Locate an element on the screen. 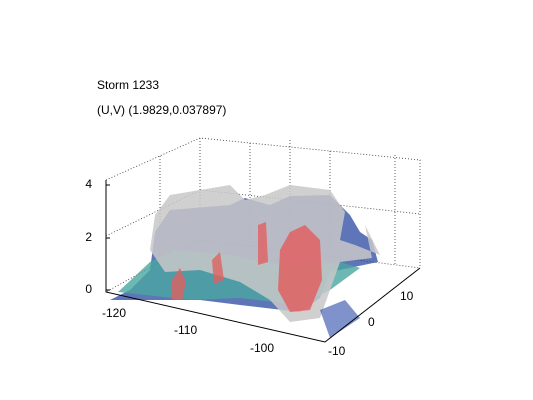  subtitle: (U,V) (1.9829,0.037897) is located at coordinates (161, 110).